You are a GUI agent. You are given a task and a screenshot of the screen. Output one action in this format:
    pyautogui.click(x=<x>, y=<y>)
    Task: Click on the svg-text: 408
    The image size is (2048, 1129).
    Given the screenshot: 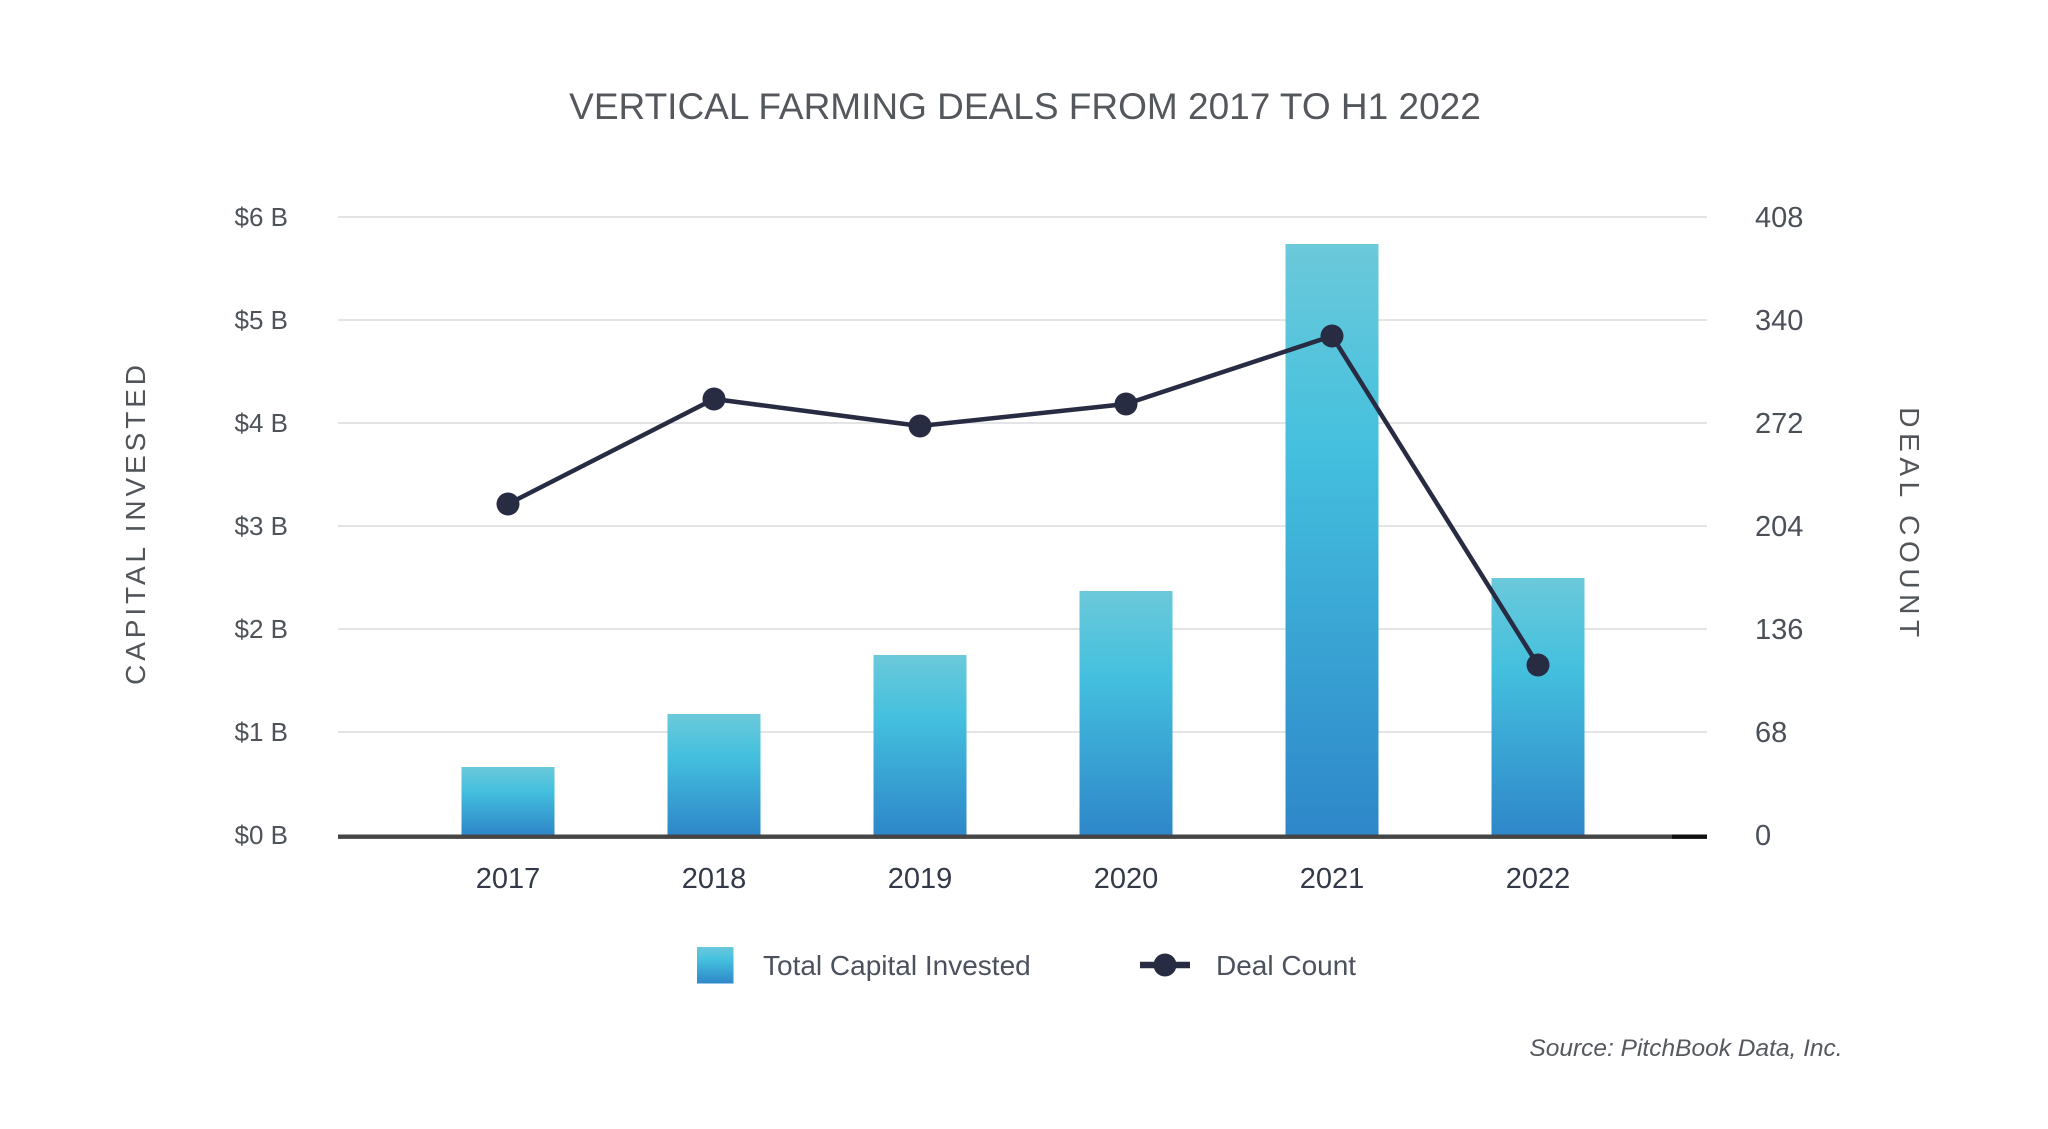 What is the action you would take?
    pyautogui.click(x=1779, y=218)
    